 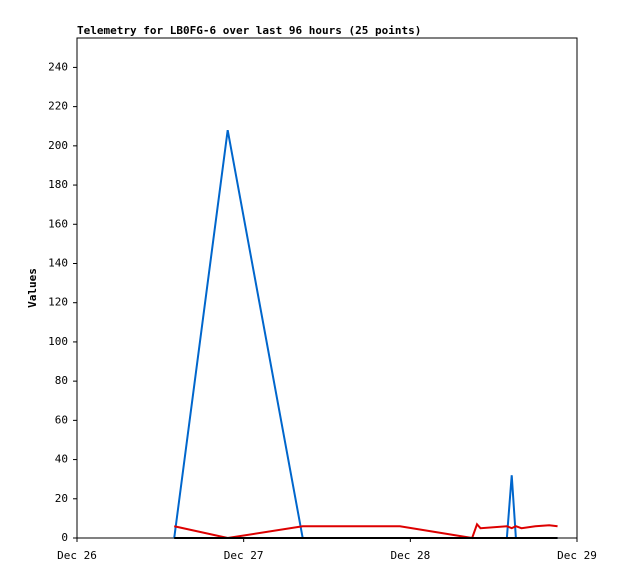 I want to click on y-tick-label: 240, so click(x=58, y=66).